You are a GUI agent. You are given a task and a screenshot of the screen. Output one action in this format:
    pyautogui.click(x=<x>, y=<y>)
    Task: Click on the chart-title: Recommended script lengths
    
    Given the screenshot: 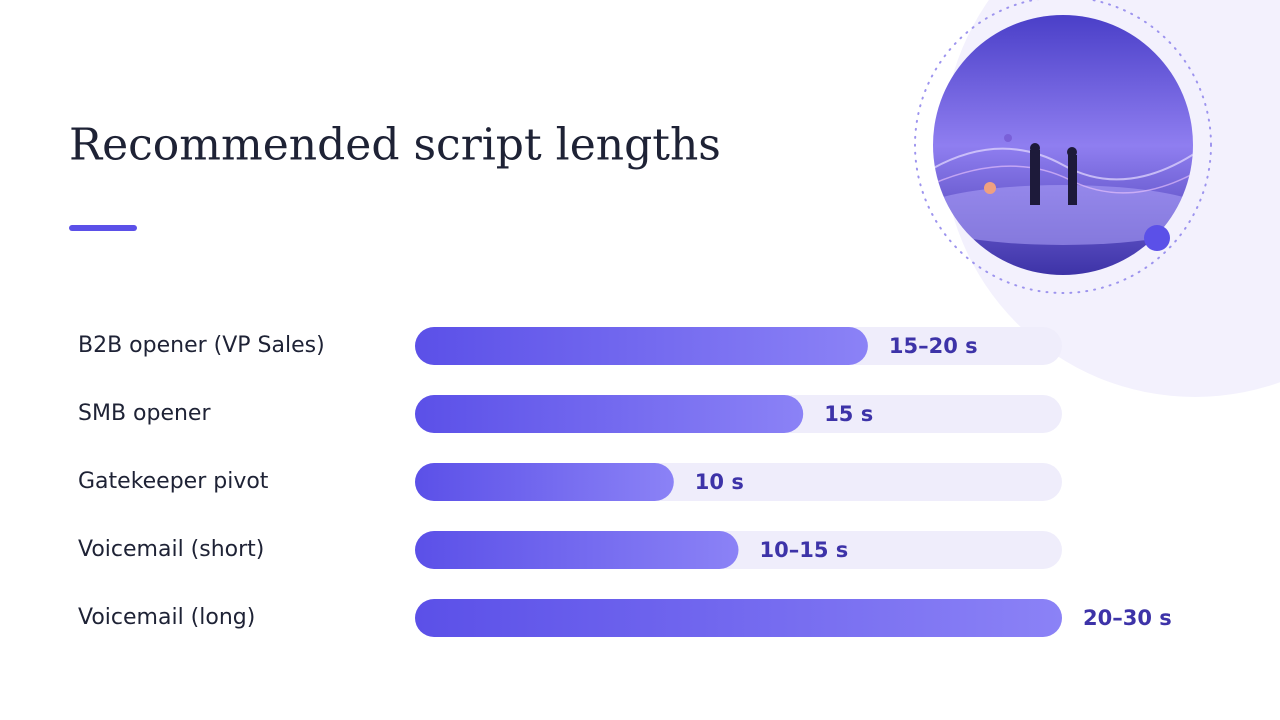 What is the action you would take?
    pyautogui.click(x=395, y=145)
    